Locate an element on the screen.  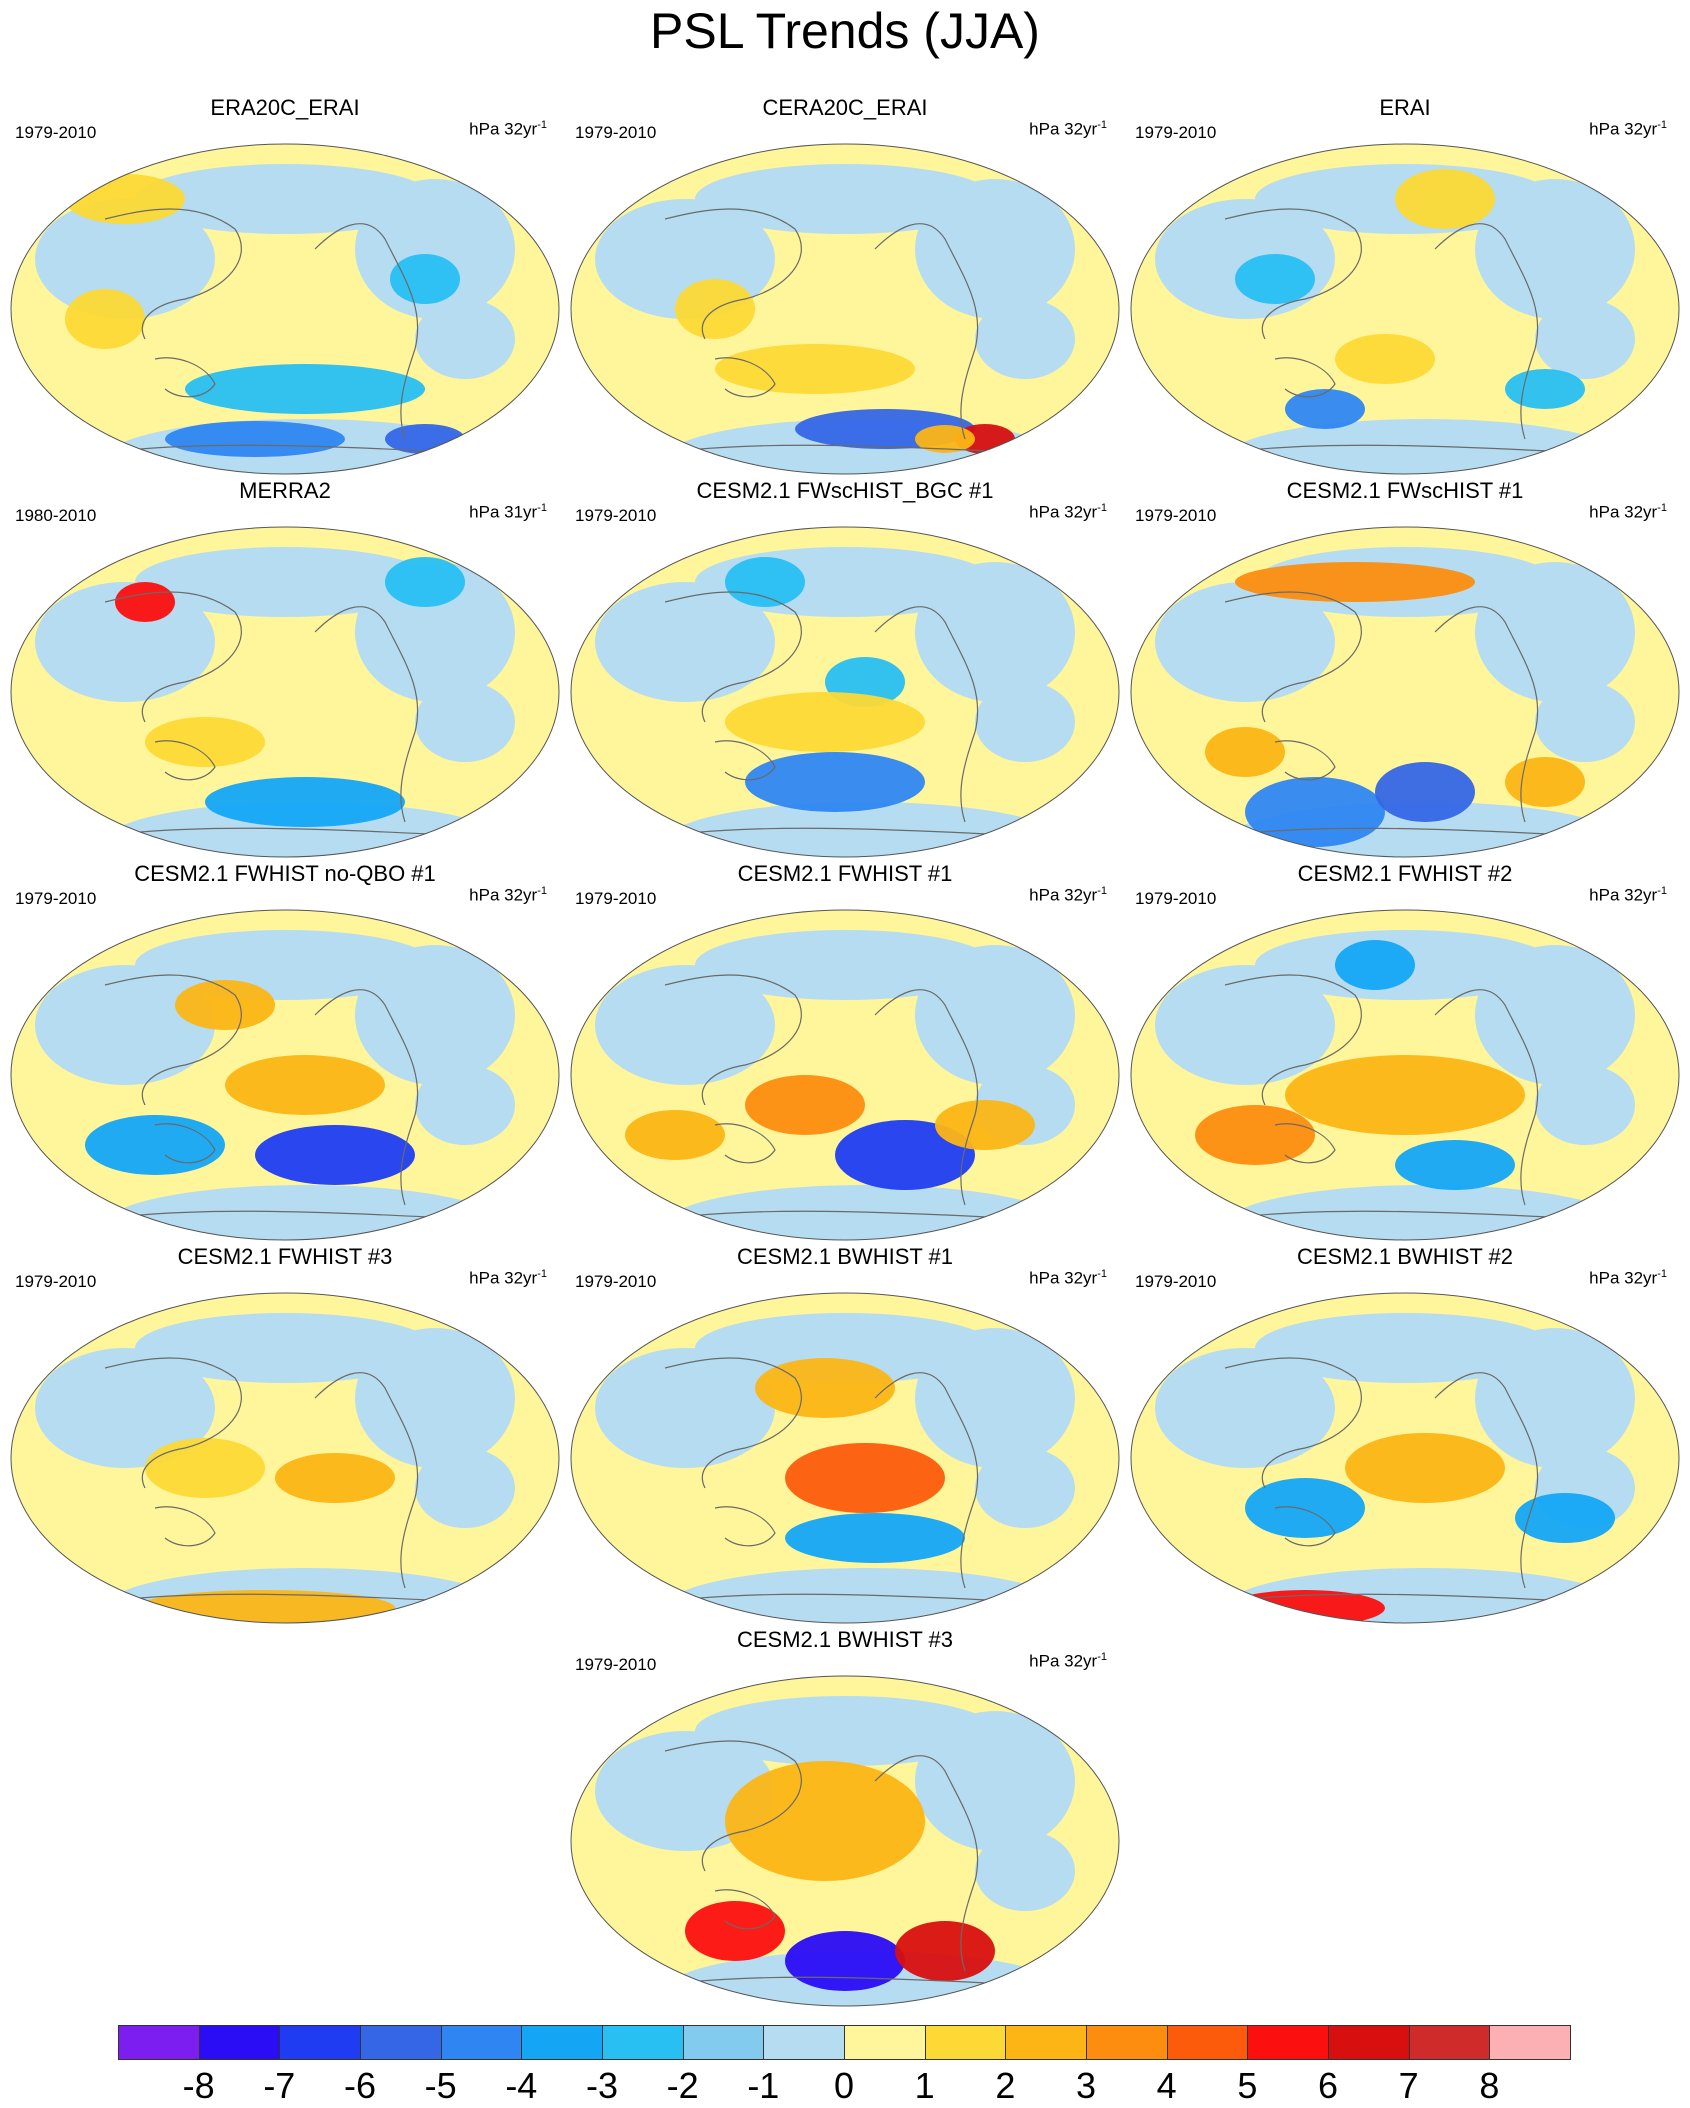
map-panel: ERAI 1979-2010 hPa 32yr-1 is located at coordinates (1405, 285).